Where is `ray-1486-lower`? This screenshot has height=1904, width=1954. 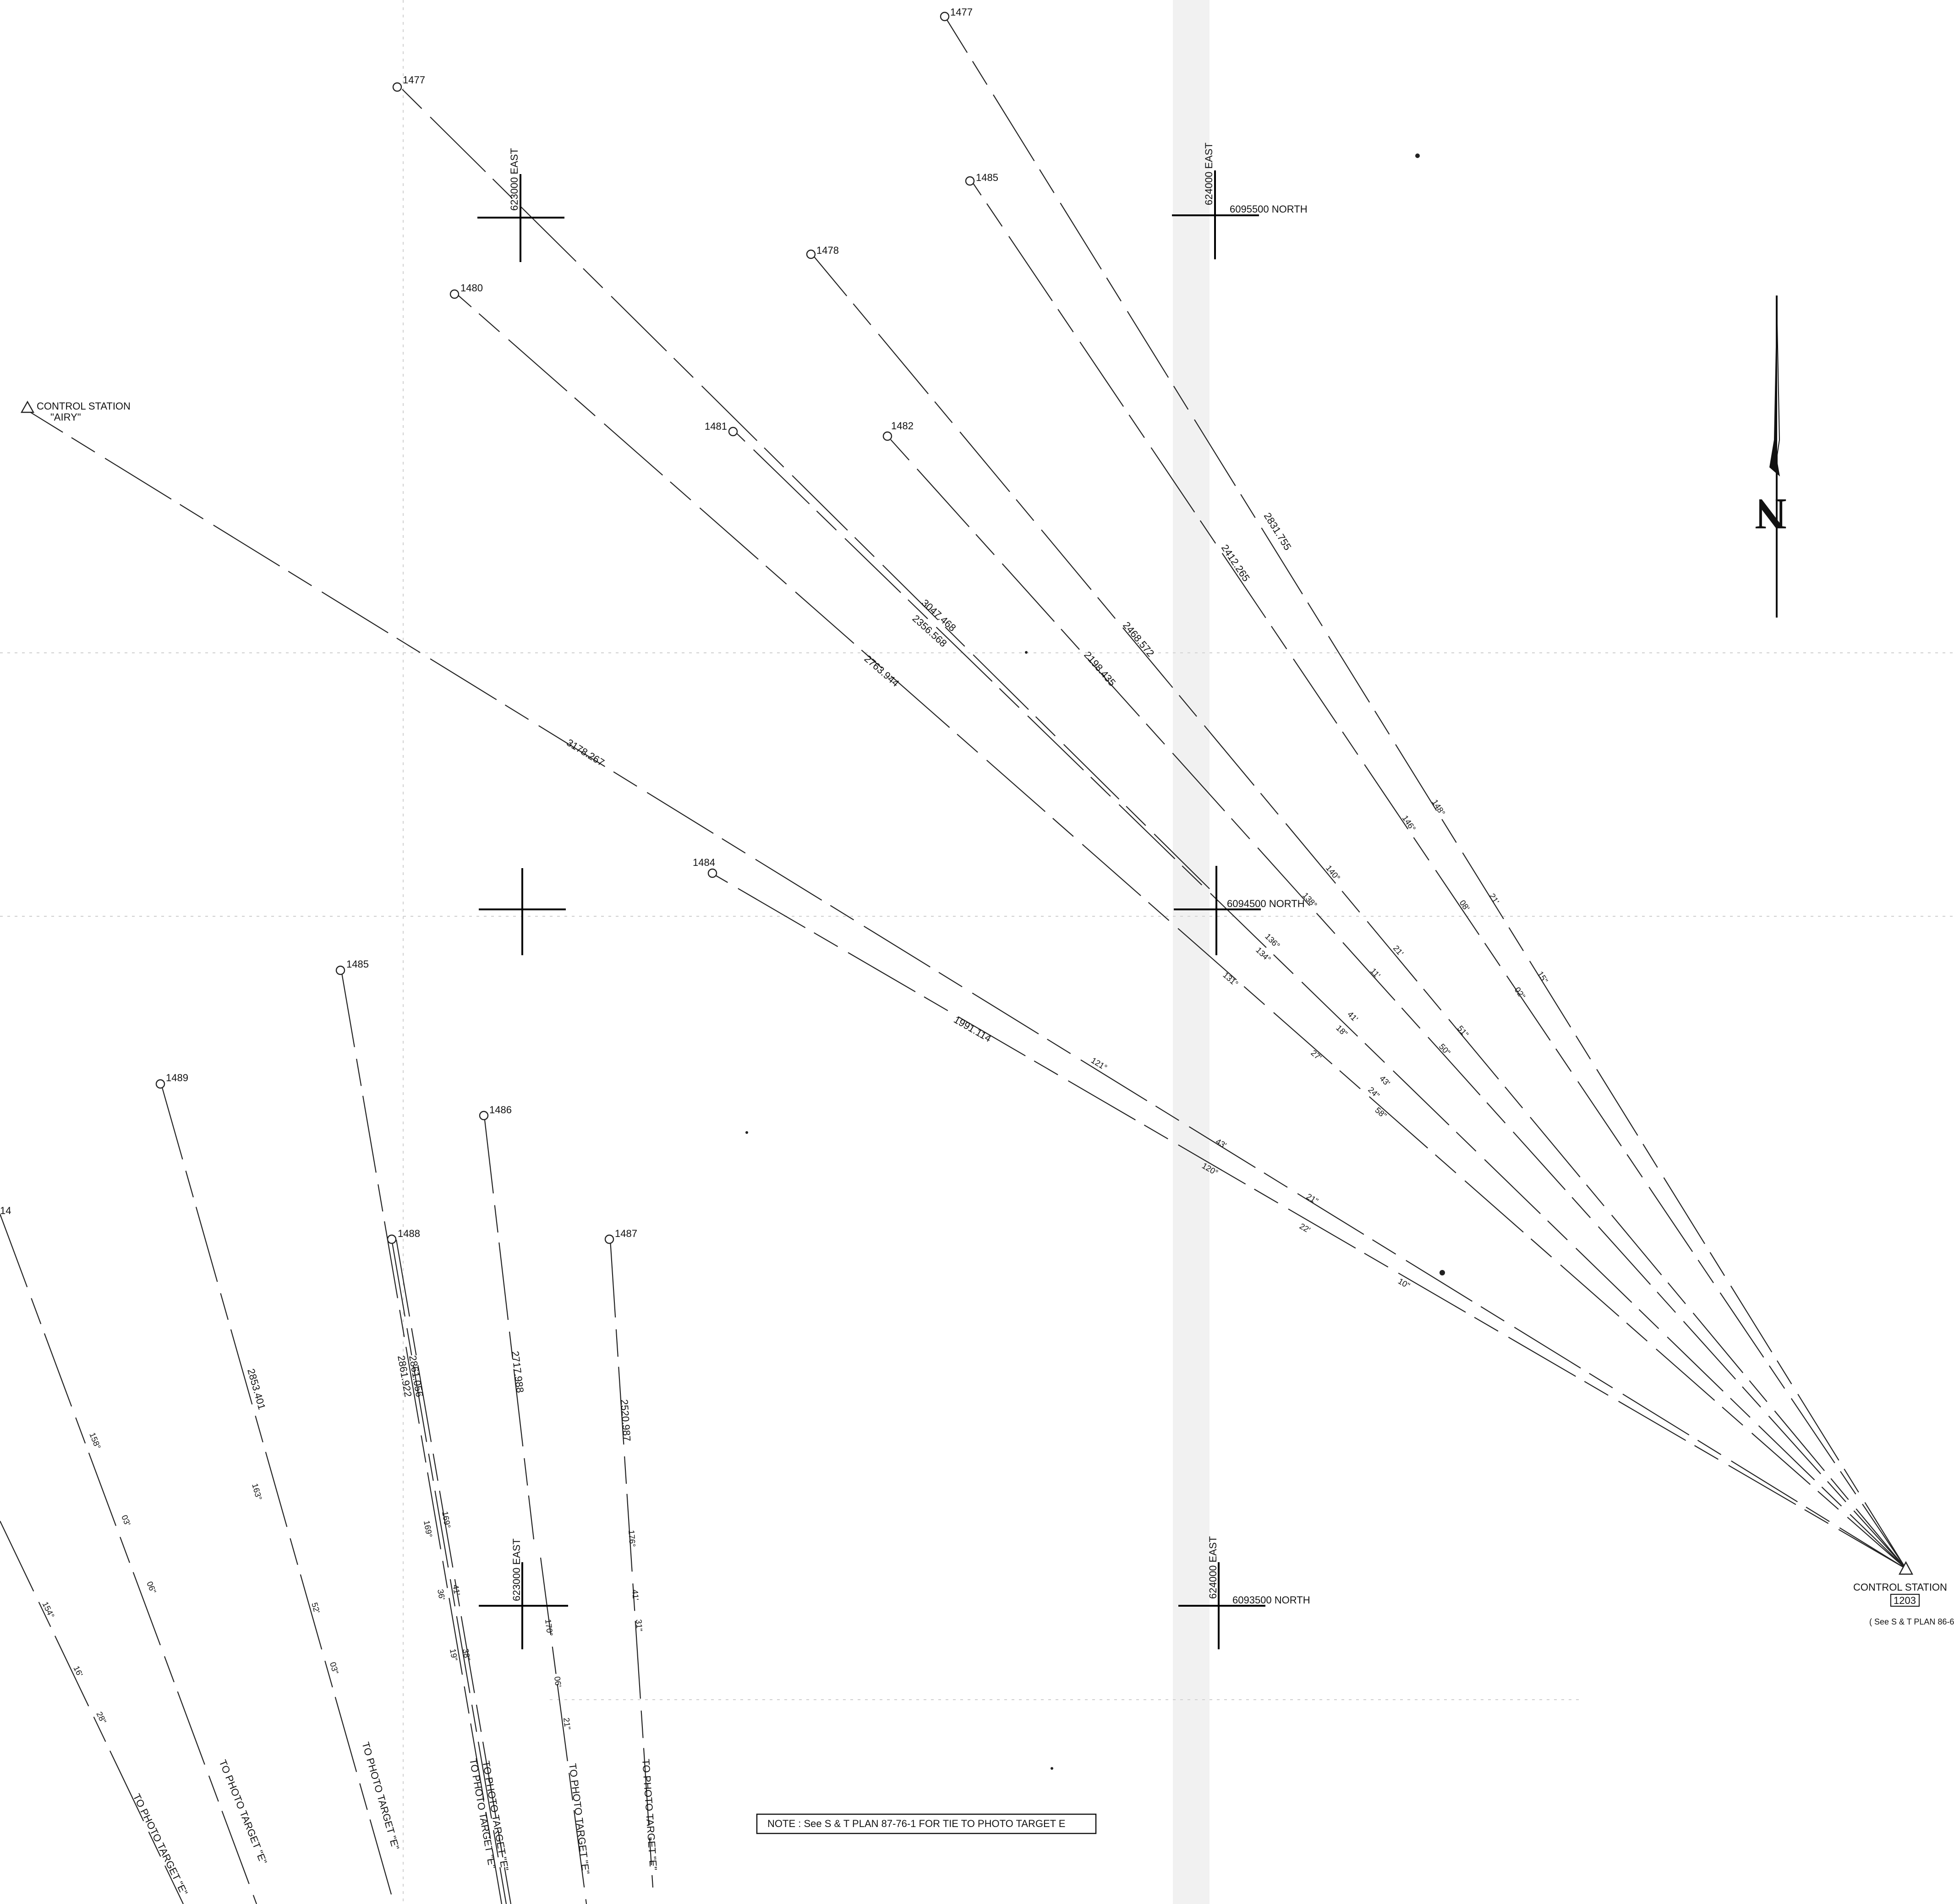 ray-1486-lower is located at coordinates (563, 1730).